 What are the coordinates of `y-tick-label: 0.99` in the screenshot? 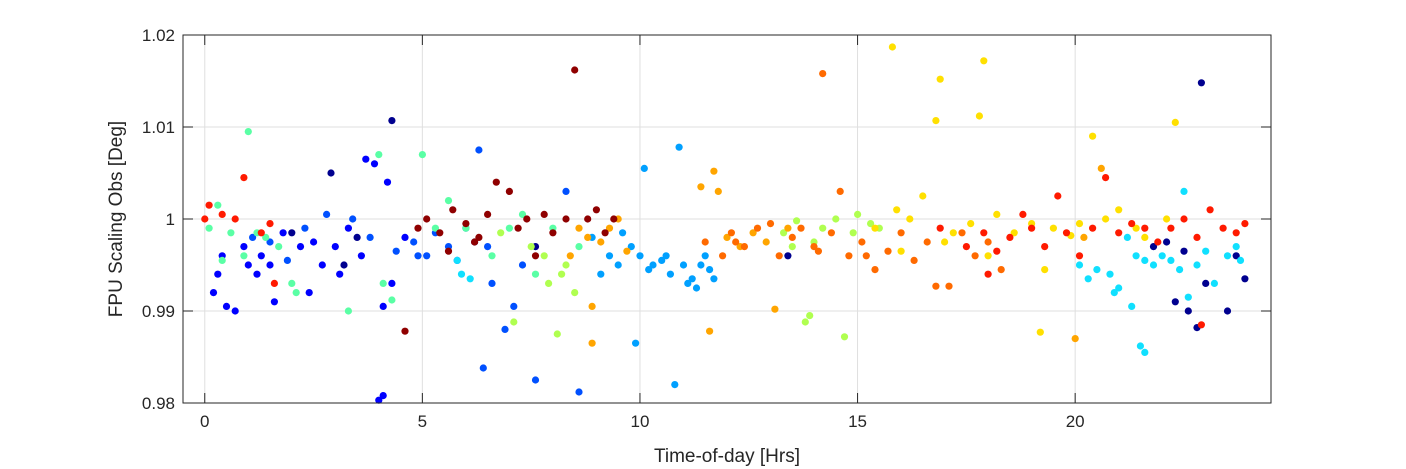 It's located at (158, 311).